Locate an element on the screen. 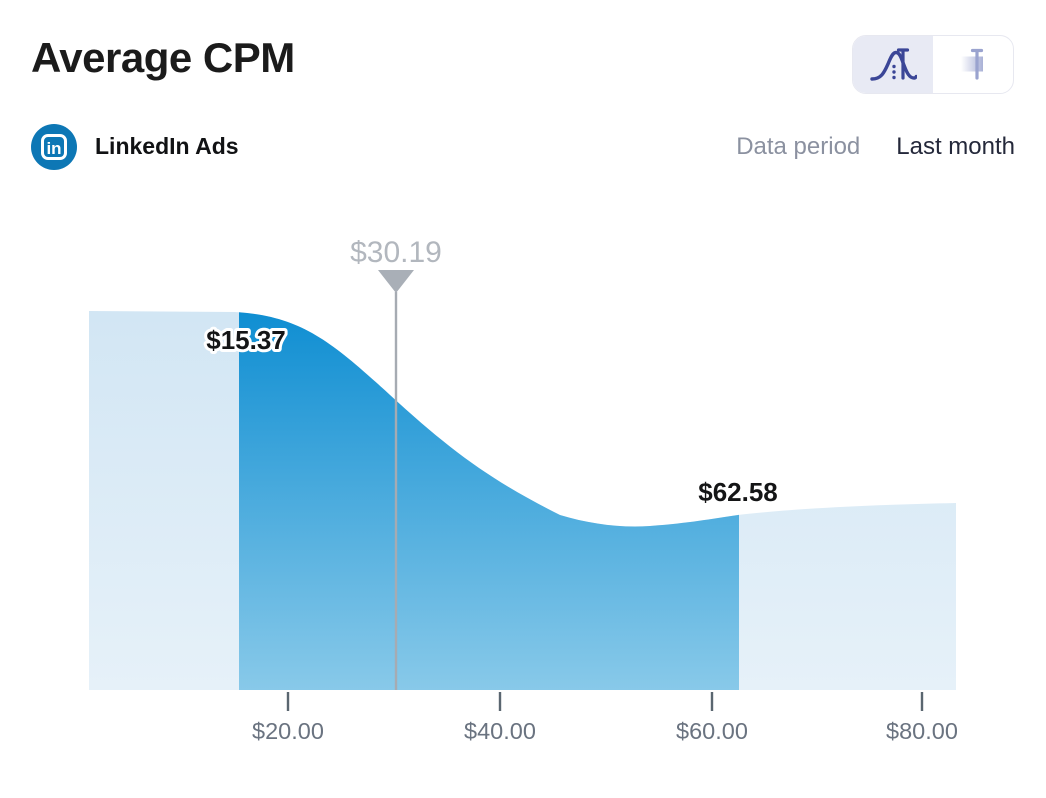 The height and width of the screenshot is (798, 1046). distribution-curve-icon is located at coordinates (893, 64).